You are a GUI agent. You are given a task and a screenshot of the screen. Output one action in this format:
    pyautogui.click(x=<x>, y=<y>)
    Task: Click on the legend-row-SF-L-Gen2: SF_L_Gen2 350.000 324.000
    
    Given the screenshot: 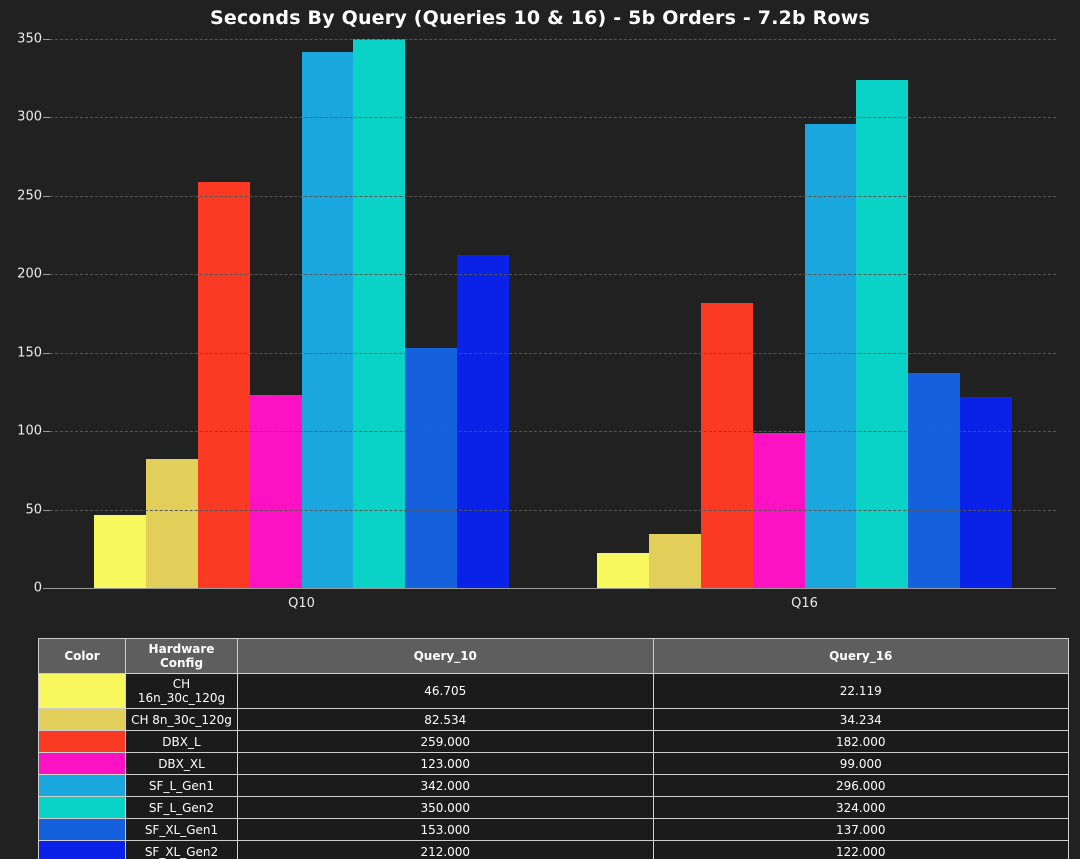 What is the action you would take?
    pyautogui.click(x=553, y=807)
    